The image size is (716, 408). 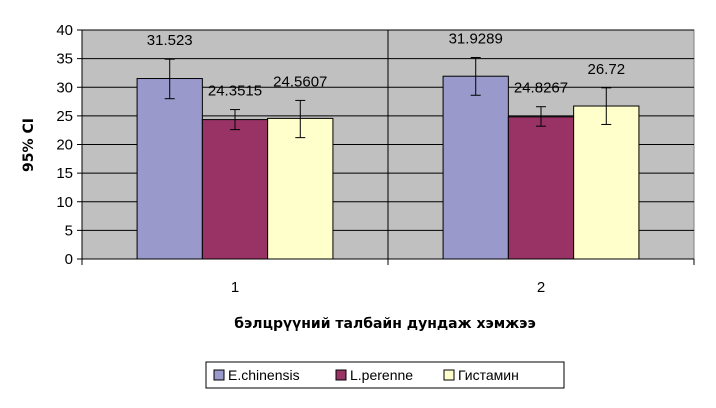 I want to click on legend-label: L.perenne, so click(x=381, y=375).